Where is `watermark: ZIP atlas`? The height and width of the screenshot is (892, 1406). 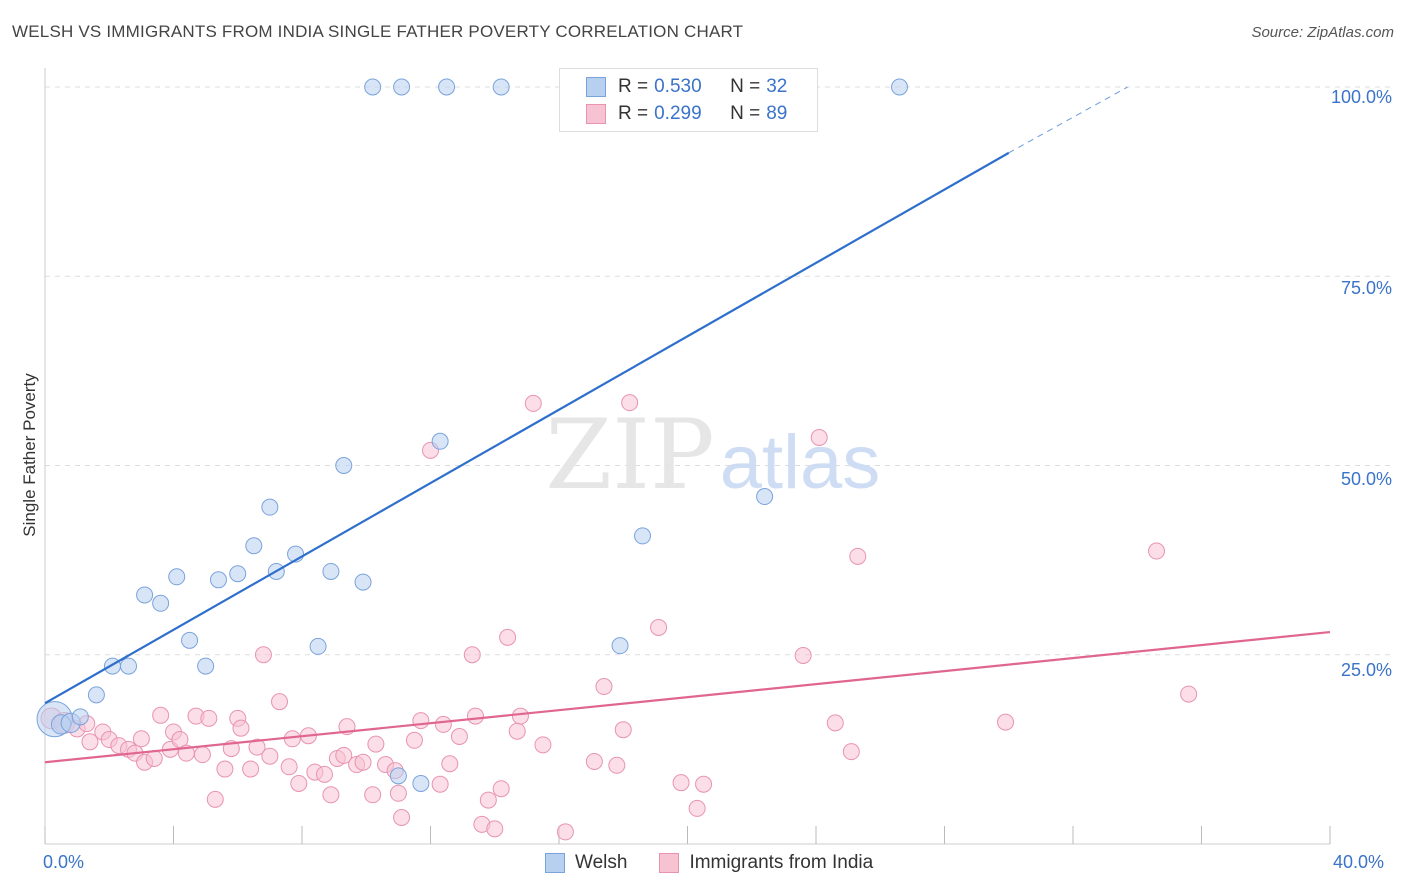
watermark: ZIP atlas is located at coordinates (712, 455).